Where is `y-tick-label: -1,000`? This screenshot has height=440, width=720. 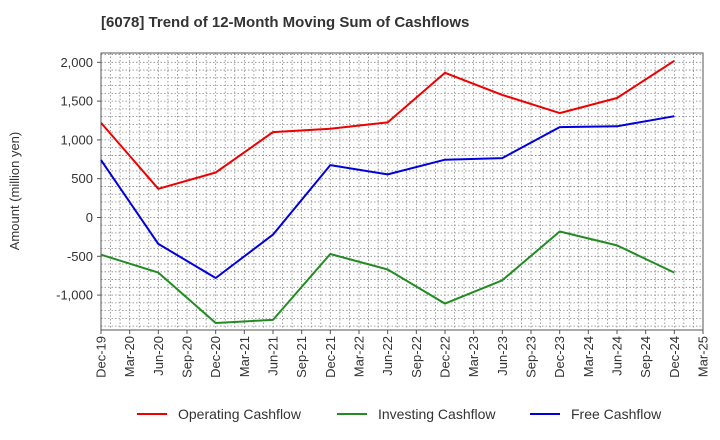
y-tick-label: -1,000 is located at coordinates (74, 295).